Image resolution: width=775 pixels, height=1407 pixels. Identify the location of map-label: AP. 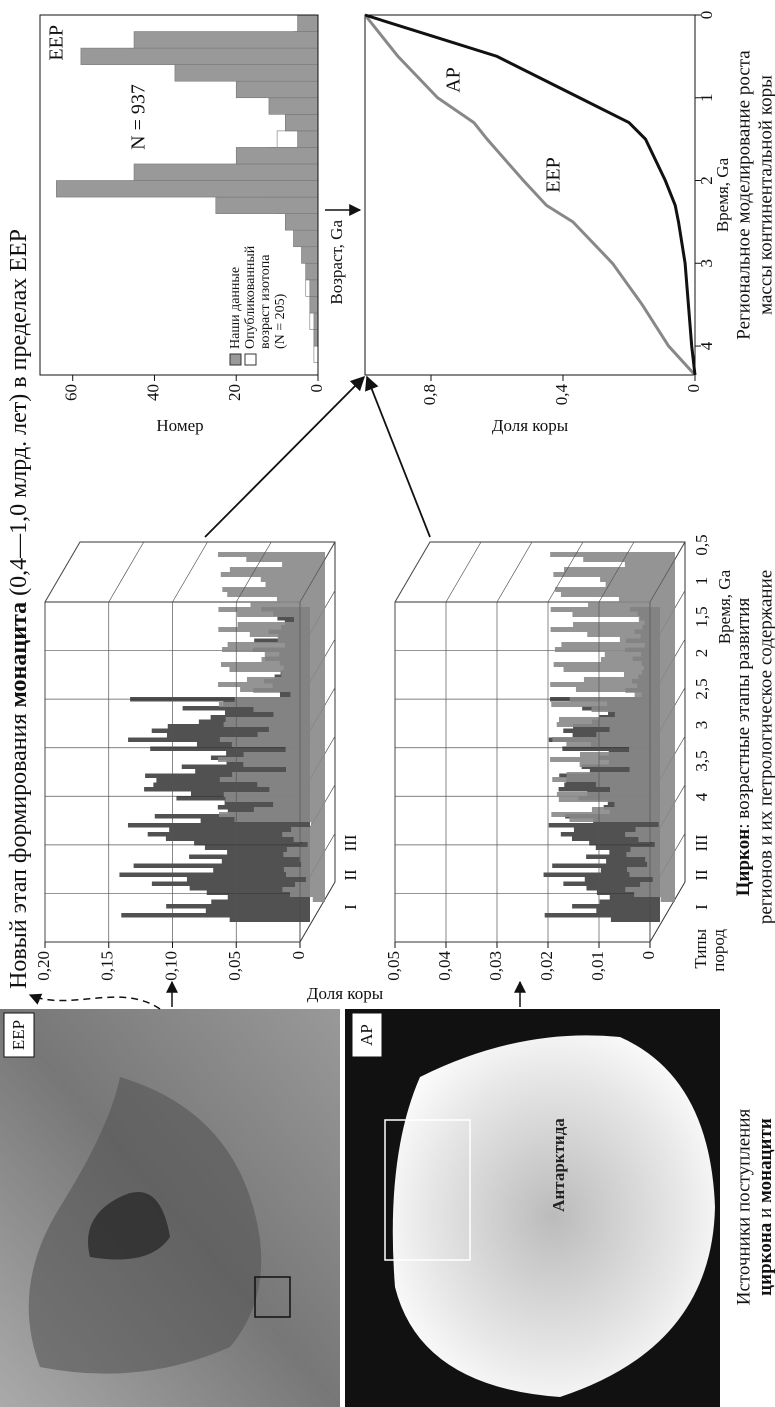
(366, 1035).